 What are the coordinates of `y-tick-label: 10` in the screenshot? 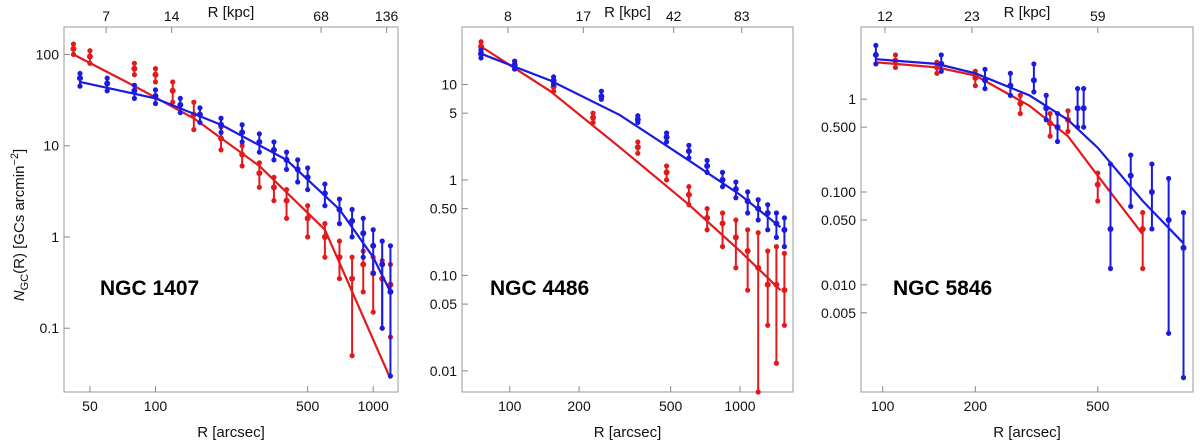 It's located at (51, 146).